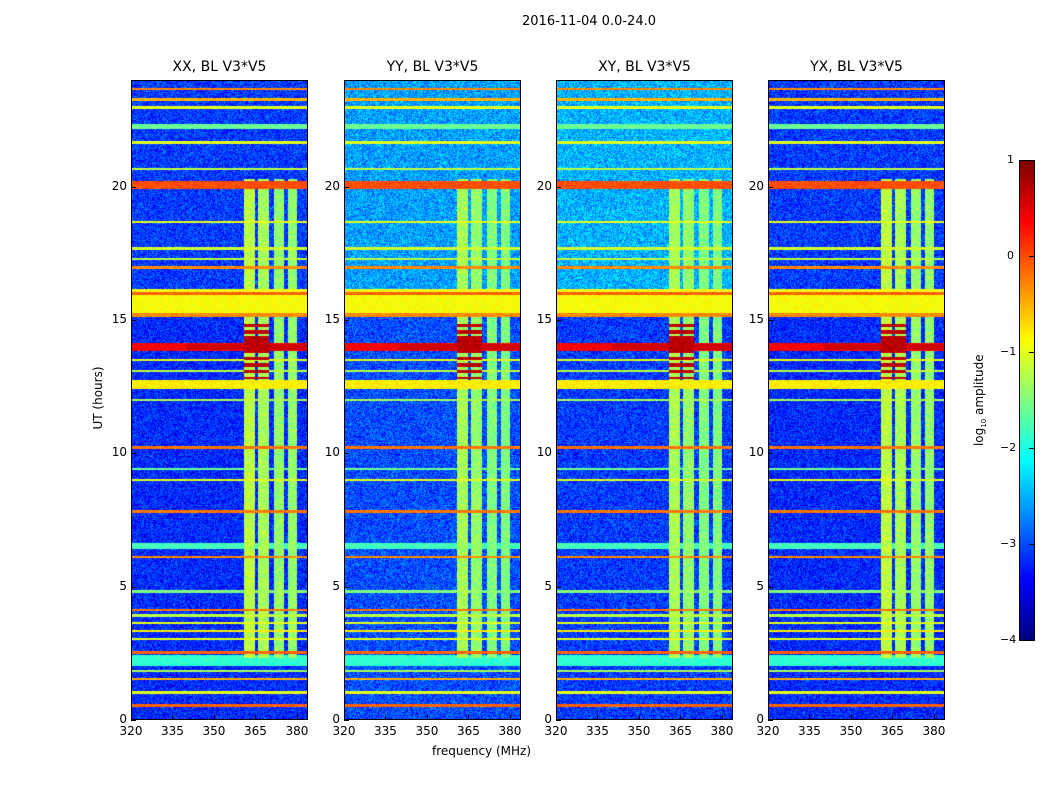 This screenshot has width=1050, height=800. What do you see at coordinates (1010, 159) in the screenshot?
I see `colorbar-tick-label: 1` at bounding box center [1010, 159].